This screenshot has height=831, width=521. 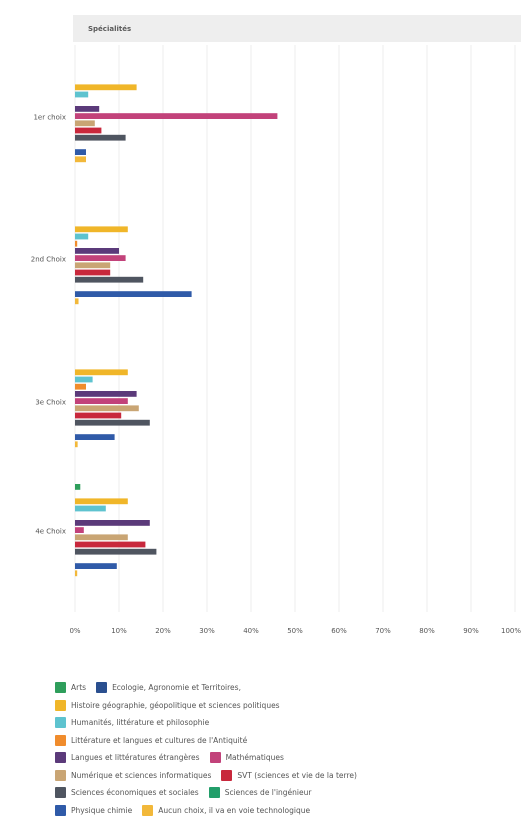 I want to click on x-tick-label: 60%, so click(x=339, y=631).